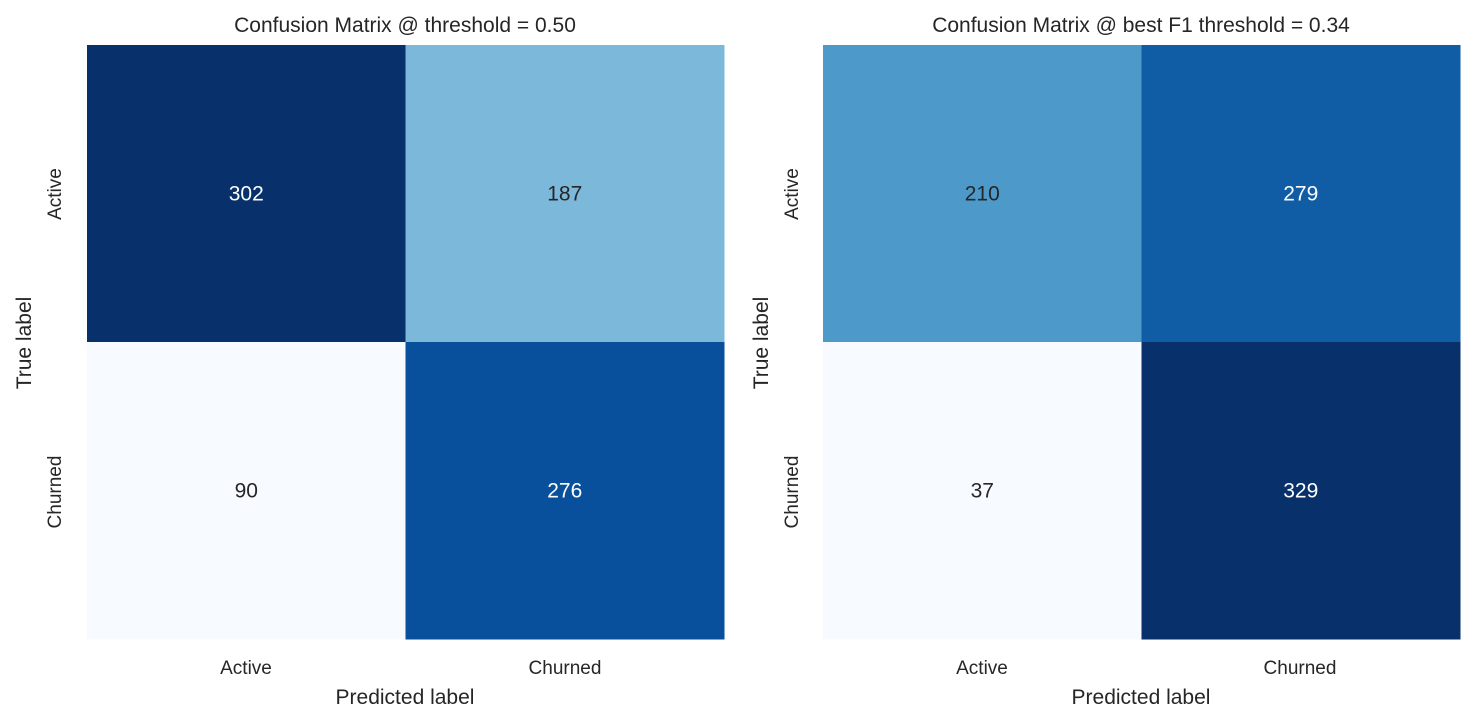 The height and width of the screenshot is (725, 1475). I want to click on x-tick-left-active: Active, so click(246, 668).